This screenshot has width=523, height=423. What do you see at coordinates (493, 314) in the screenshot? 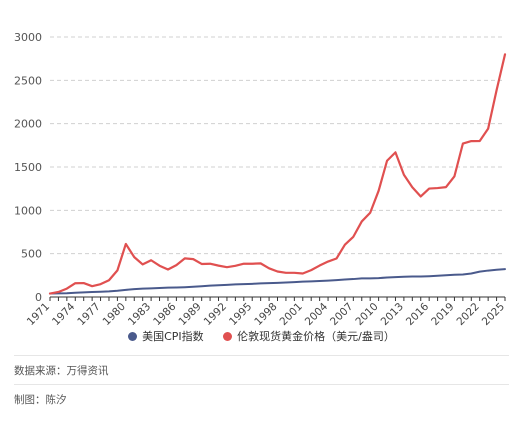
I see `x-tick-label: 2025` at bounding box center [493, 314].